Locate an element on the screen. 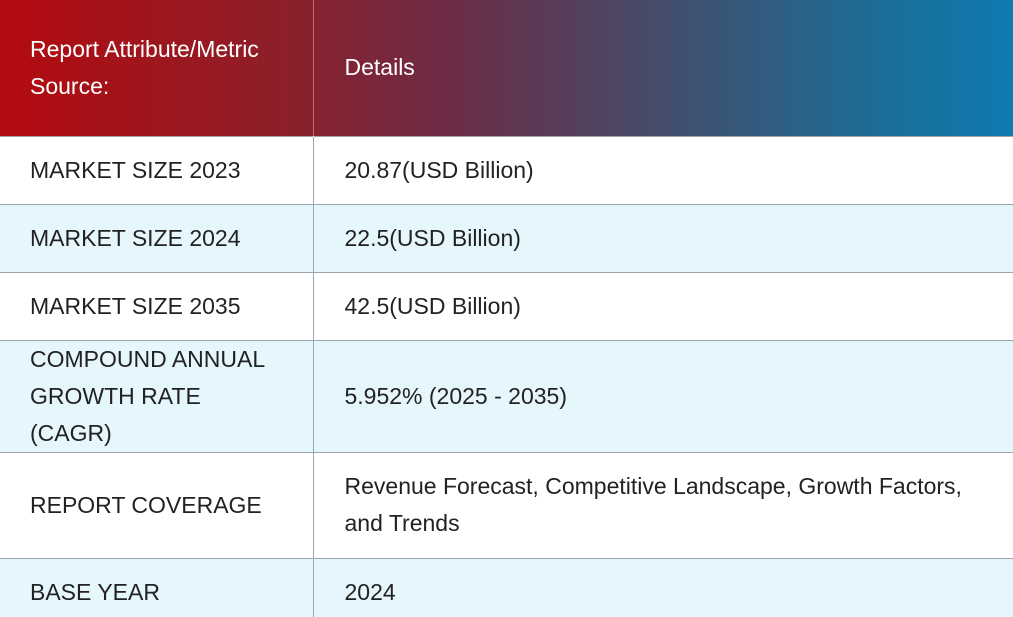 Image resolution: width=1013 pixels, height=617 pixels. row-label: MARKET SIZE 2023 is located at coordinates (157, 169).